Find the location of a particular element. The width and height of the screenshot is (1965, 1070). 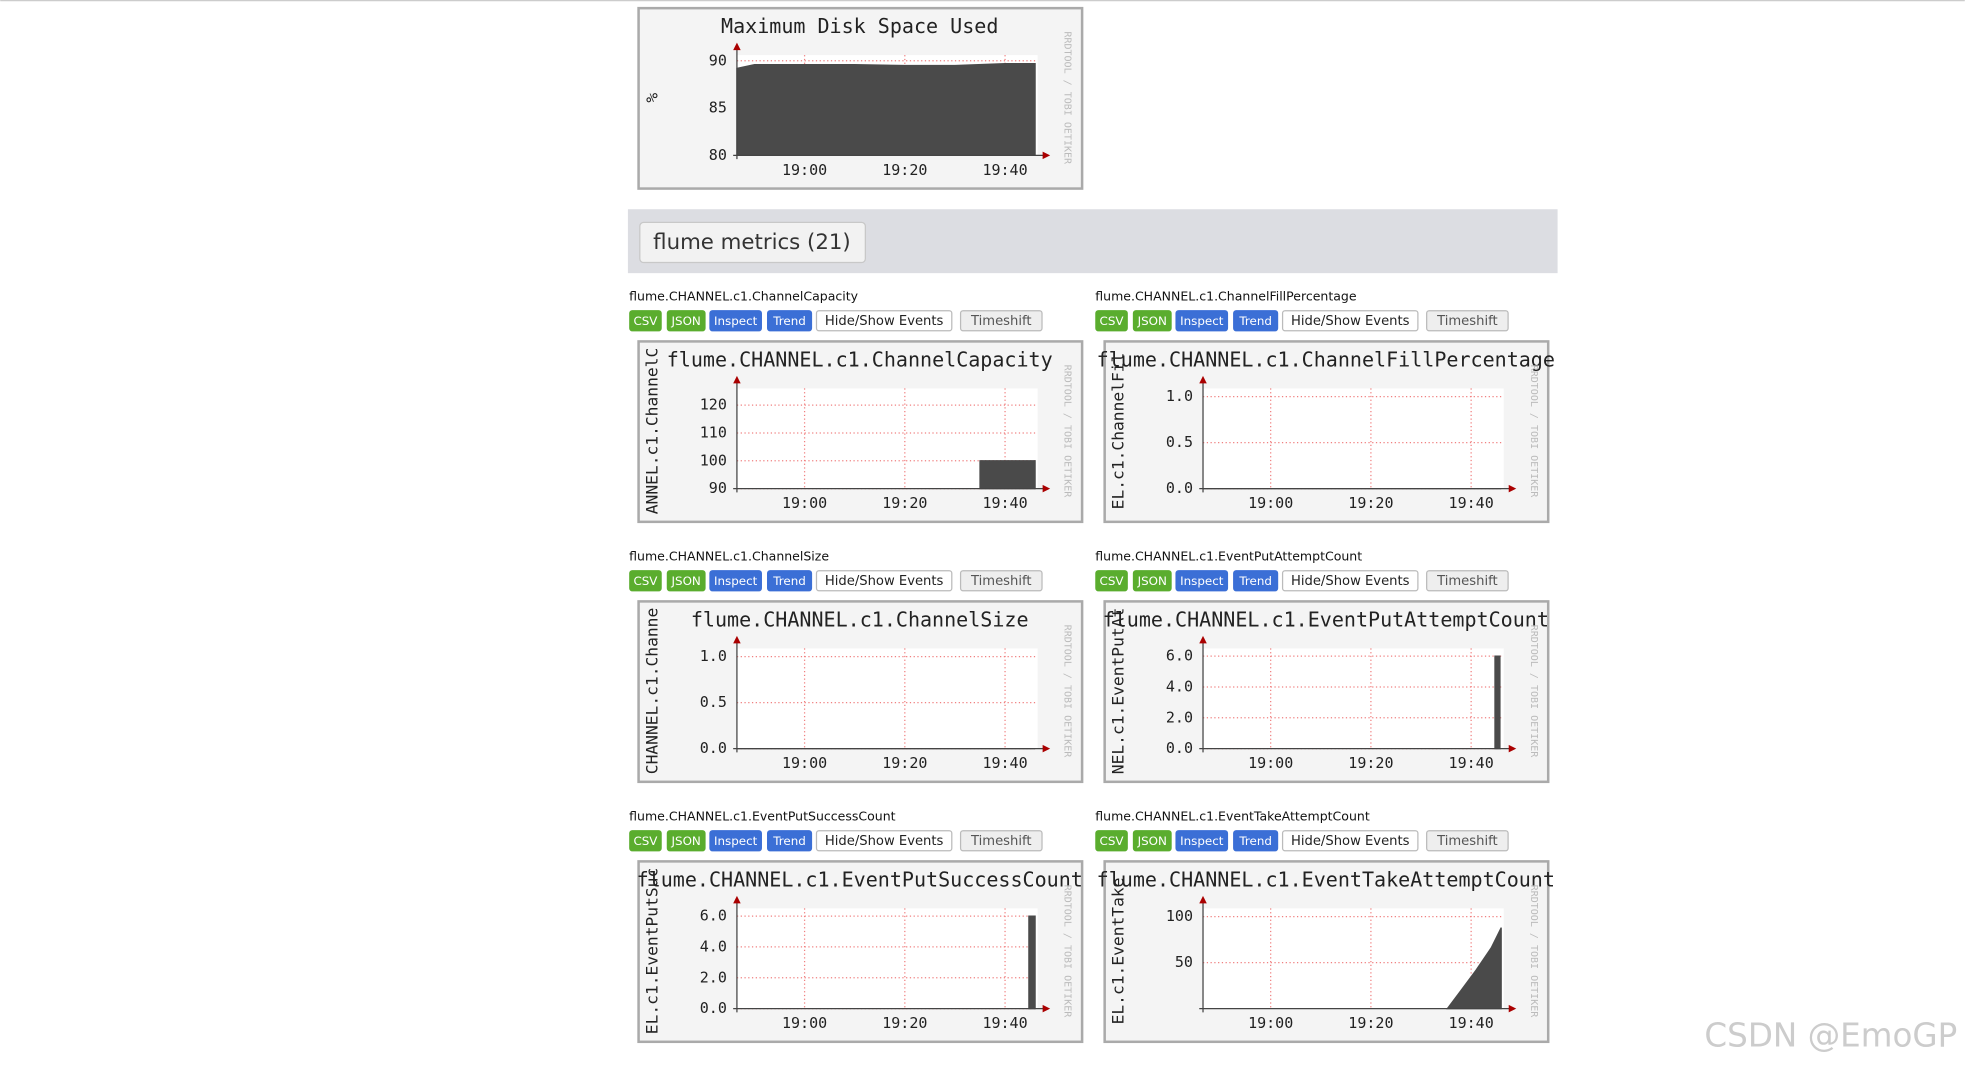

y-tick-label: 0.5 is located at coordinates (1179, 442).